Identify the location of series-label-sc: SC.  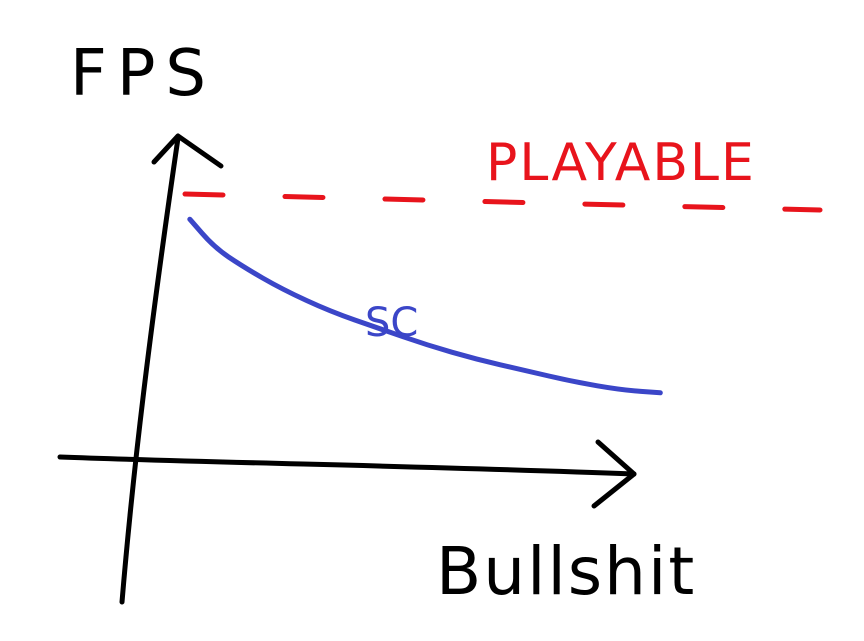
(391, 323).